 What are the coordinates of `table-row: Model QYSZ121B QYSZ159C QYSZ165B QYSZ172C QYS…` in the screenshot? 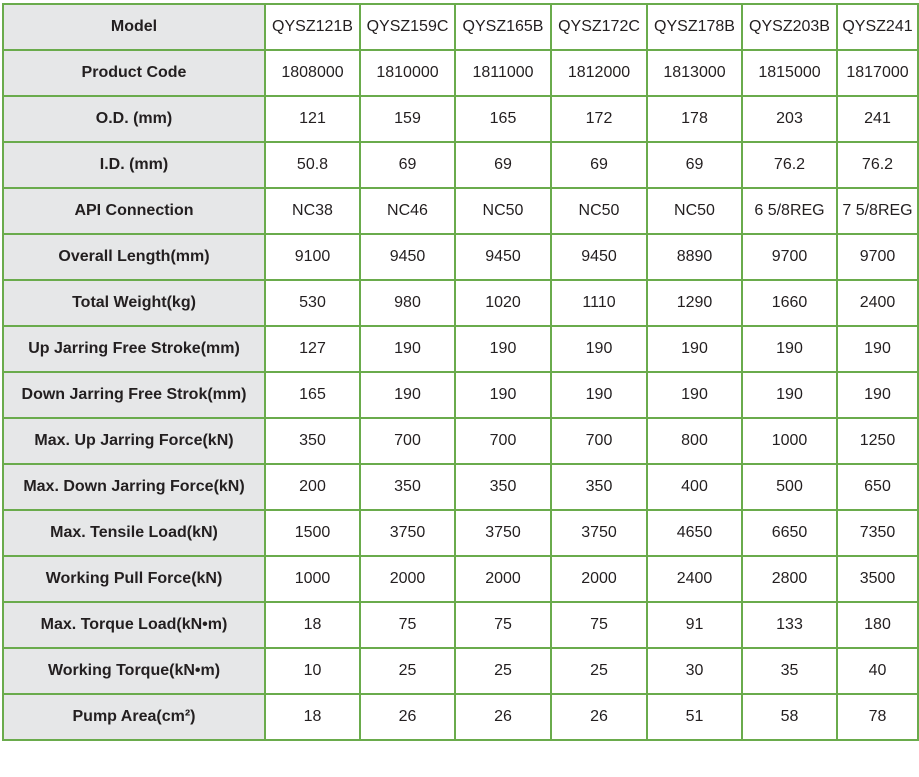 It's located at (460, 27).